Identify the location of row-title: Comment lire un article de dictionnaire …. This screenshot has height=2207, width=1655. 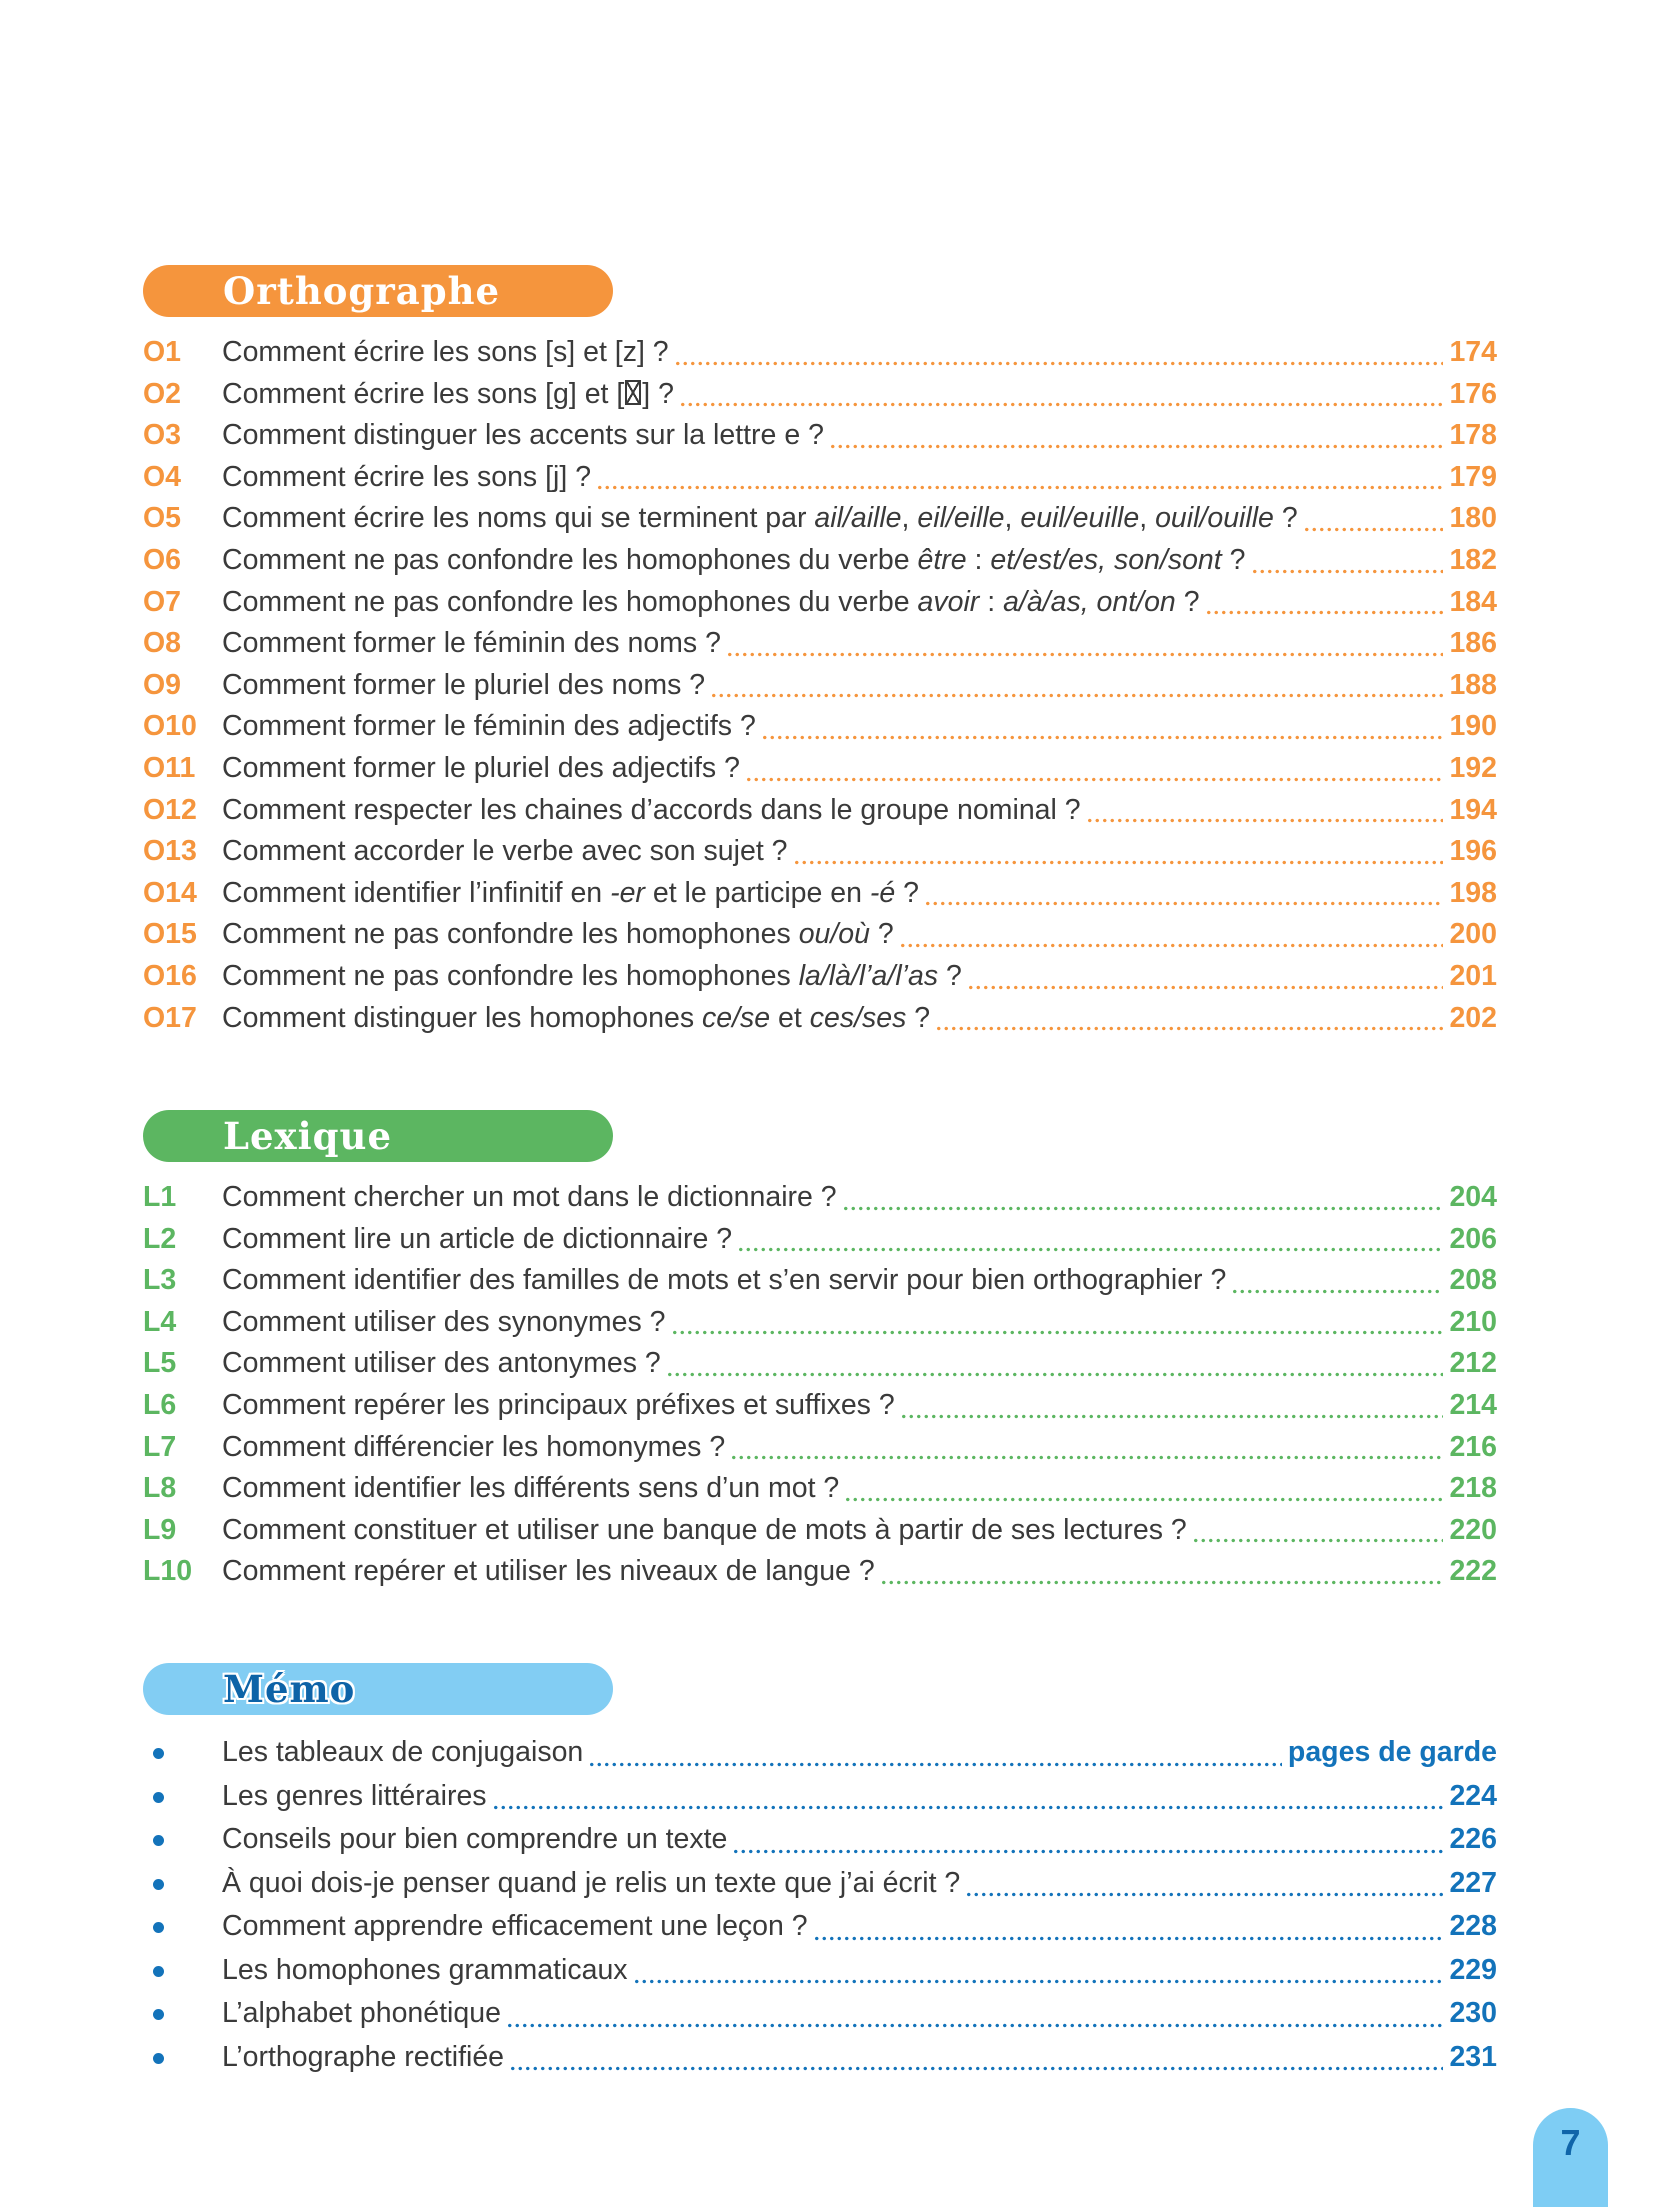
(477, 1238).